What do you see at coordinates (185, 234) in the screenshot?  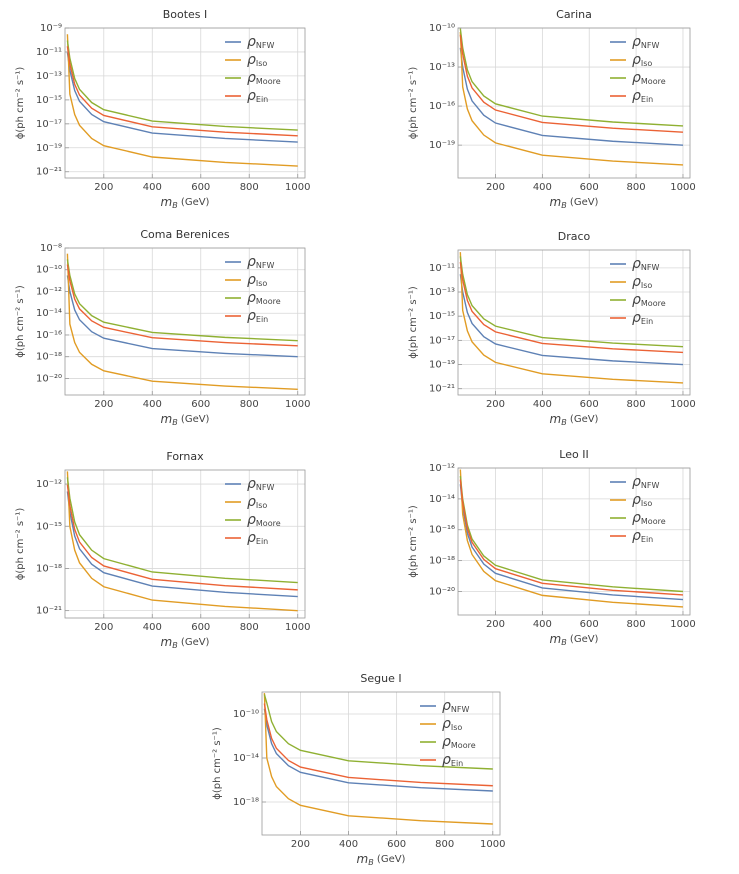 I see `chart-title: Coma Berenices` at bounding box center [185, 234].